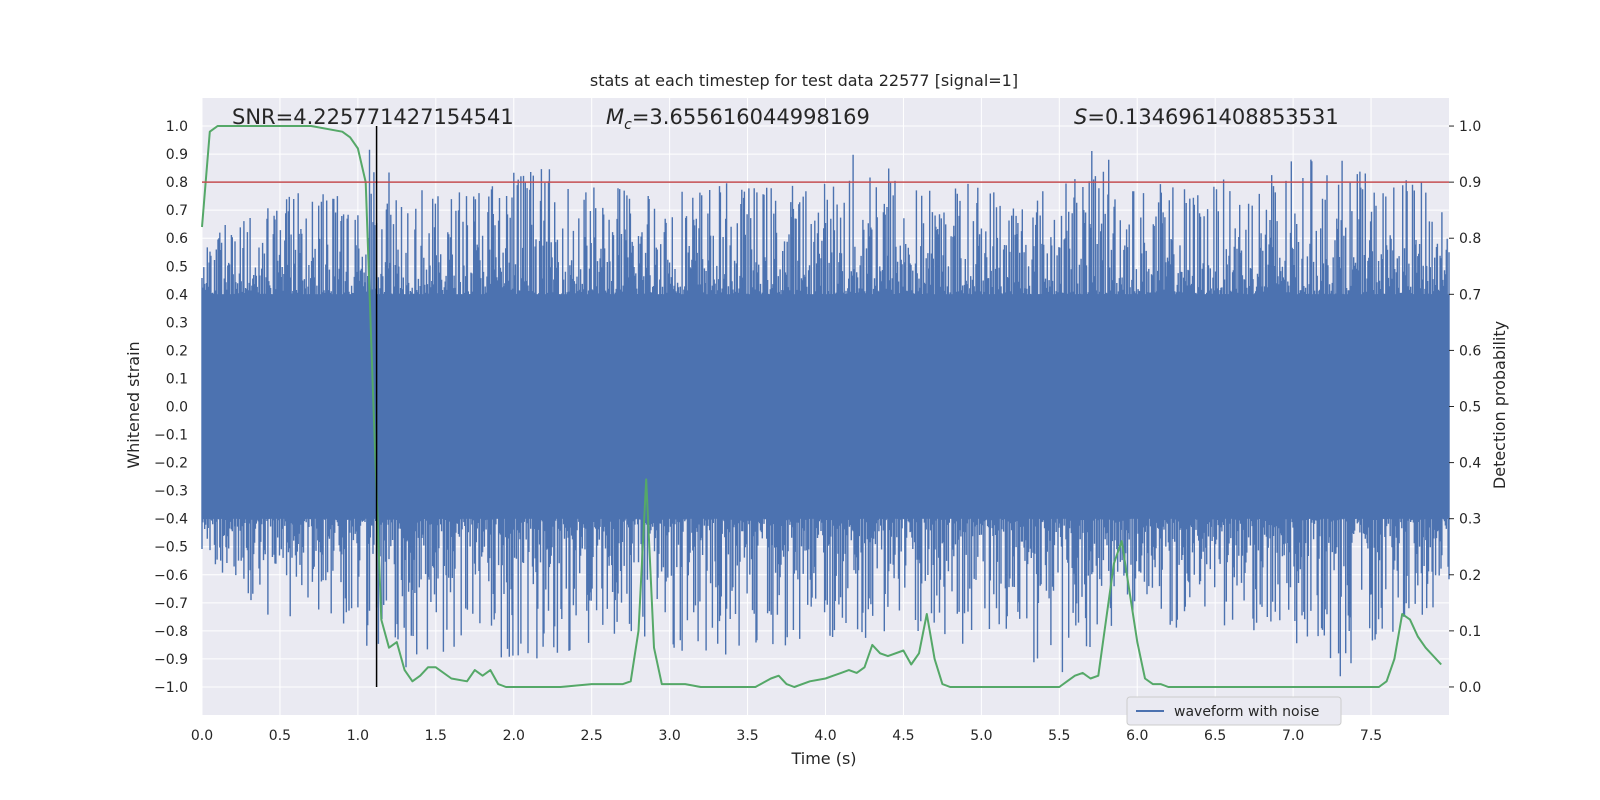  Describe the element at coordinates (1470, 576) in the screenshot. I see `y-tick-label-right: 0.2` at that location.